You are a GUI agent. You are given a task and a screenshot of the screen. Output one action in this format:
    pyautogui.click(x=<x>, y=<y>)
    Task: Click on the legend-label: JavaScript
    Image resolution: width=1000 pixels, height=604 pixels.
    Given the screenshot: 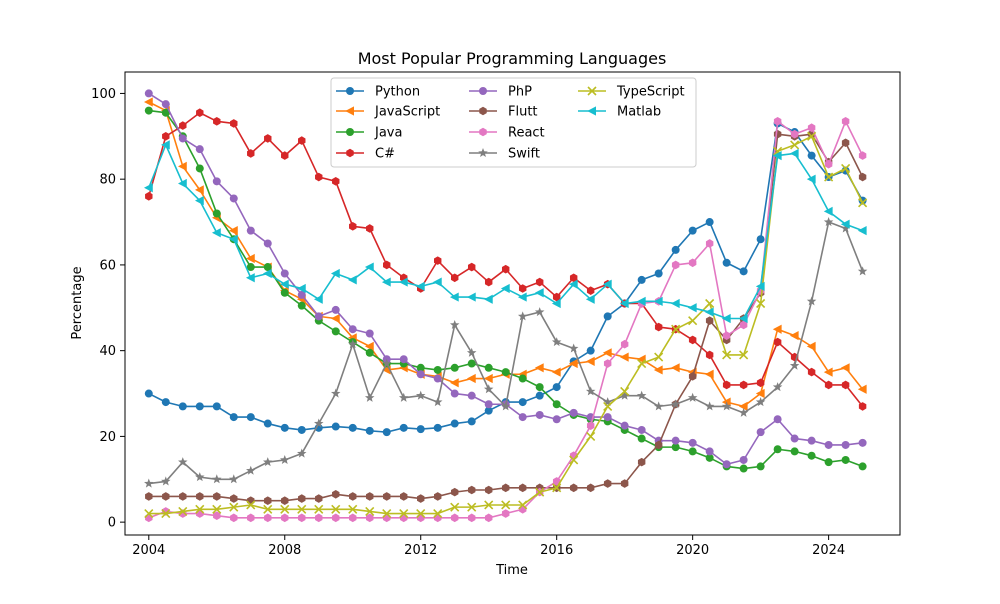 What is the action you would take?
    pyautogui.click(x=407, y=112)
    